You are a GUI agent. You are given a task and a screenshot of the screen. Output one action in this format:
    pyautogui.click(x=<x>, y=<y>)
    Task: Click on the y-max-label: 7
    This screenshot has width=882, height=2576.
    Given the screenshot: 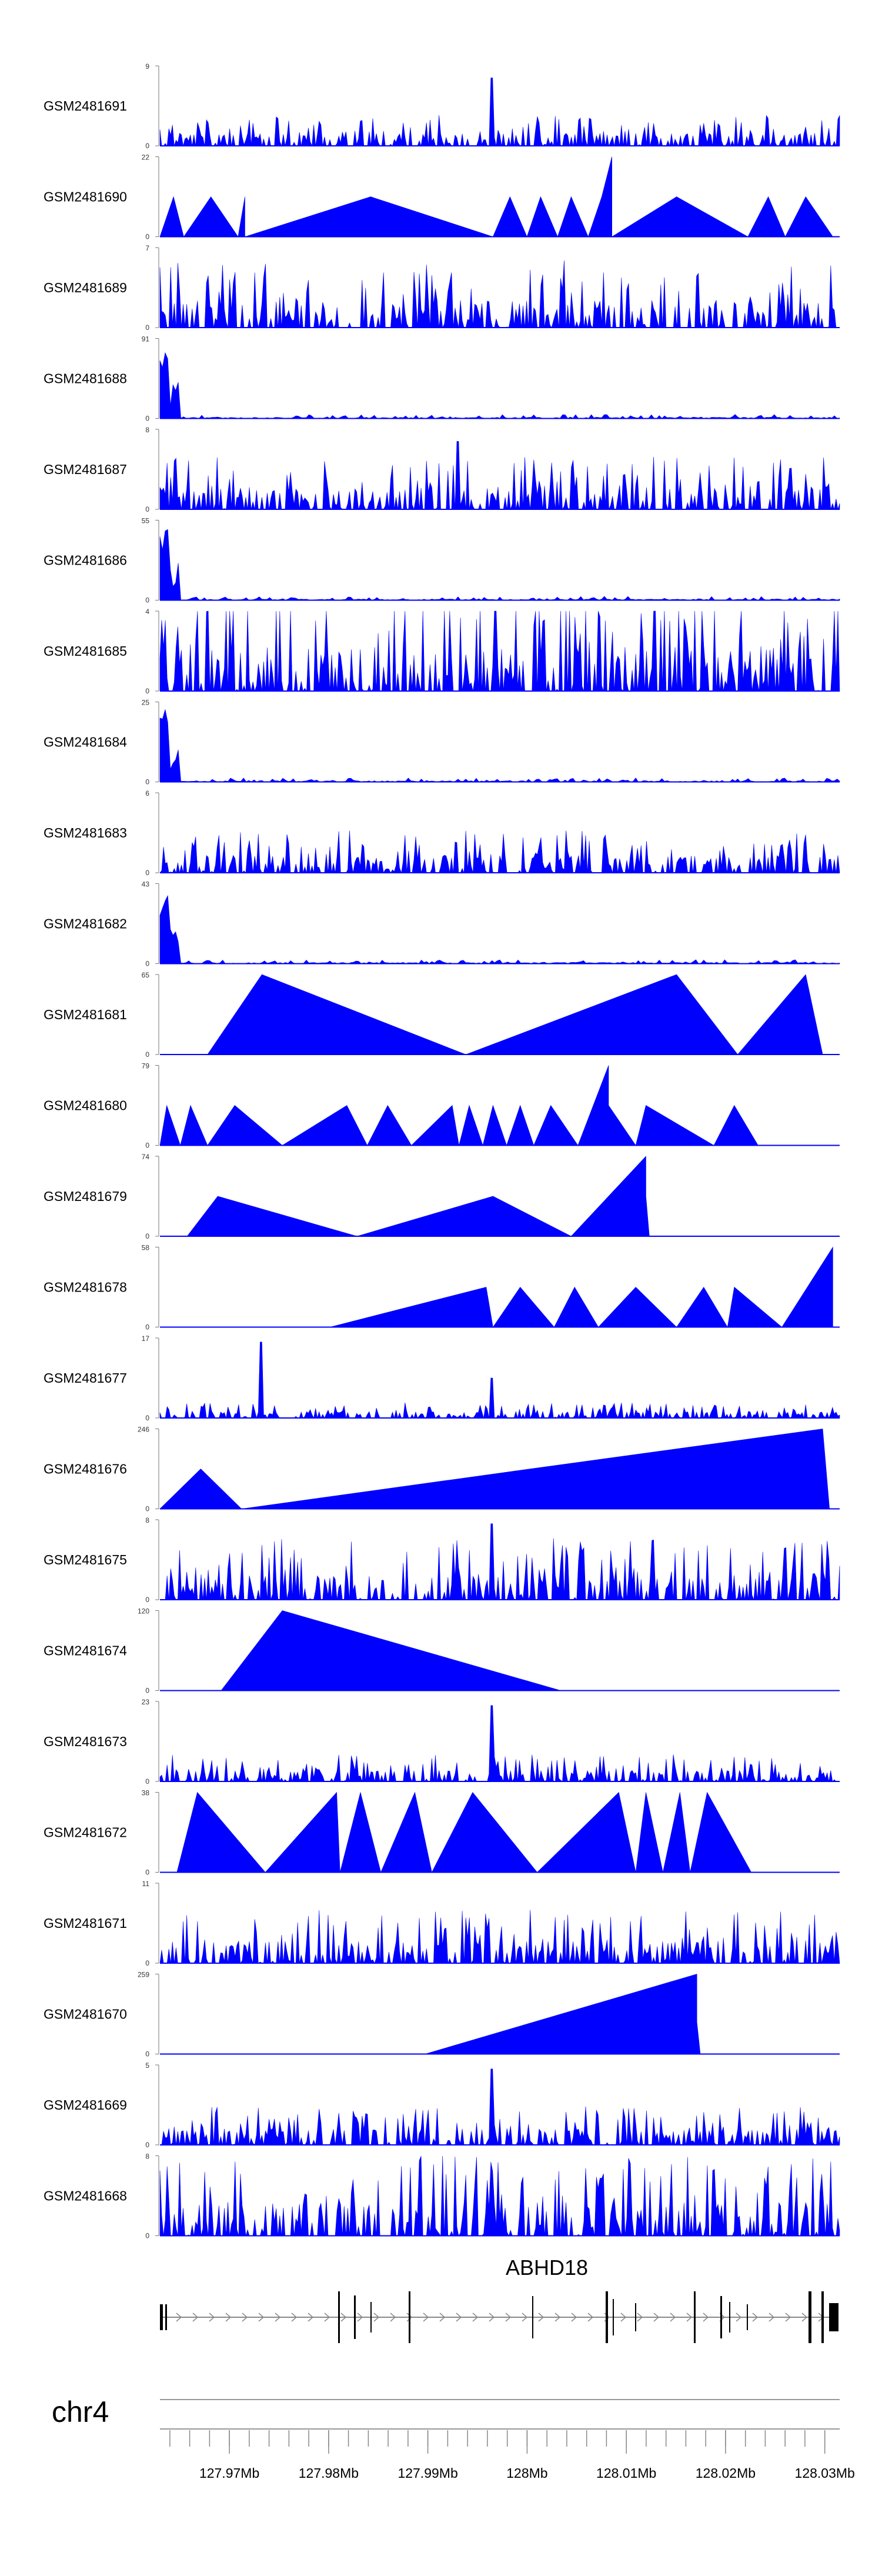 What is the action you would take?
    pyautogui.click(x=147, y=248)
    